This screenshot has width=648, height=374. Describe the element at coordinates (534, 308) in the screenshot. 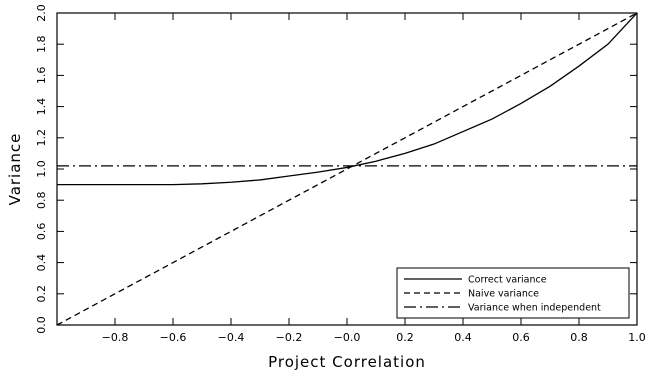

I see `legend-label-2: Variance when independent` at that location.